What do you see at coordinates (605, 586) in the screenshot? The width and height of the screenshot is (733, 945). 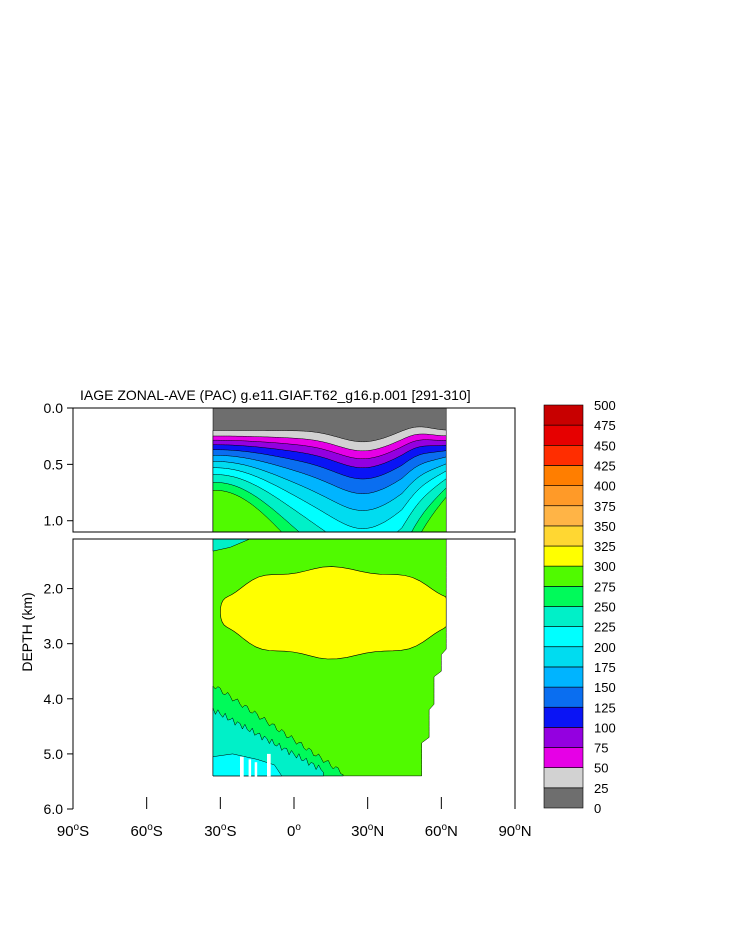 I see `colorbar-label: 275` at bounding box center [605, 586].